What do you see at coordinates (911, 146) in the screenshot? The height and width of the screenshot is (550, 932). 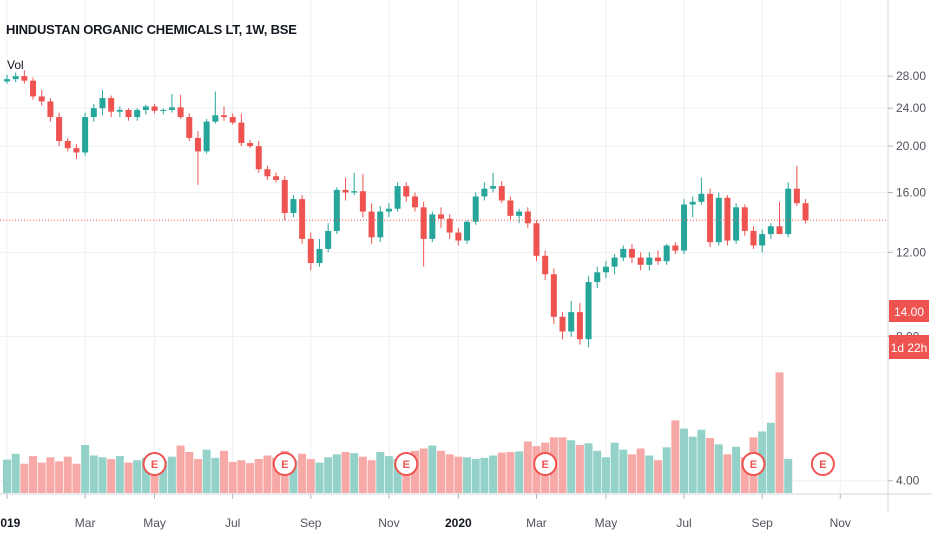 I see `price-tick-label: 20.00` at bounding box center [911, 146].